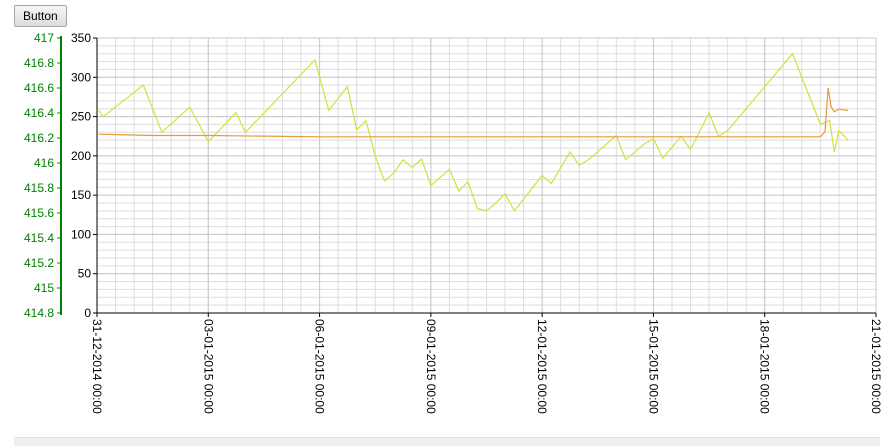 Image resolution: width=889 pixels, height=446 pixels. I want to click on x-tick-label: 09-01-2015 00:00, so click(431, 366).